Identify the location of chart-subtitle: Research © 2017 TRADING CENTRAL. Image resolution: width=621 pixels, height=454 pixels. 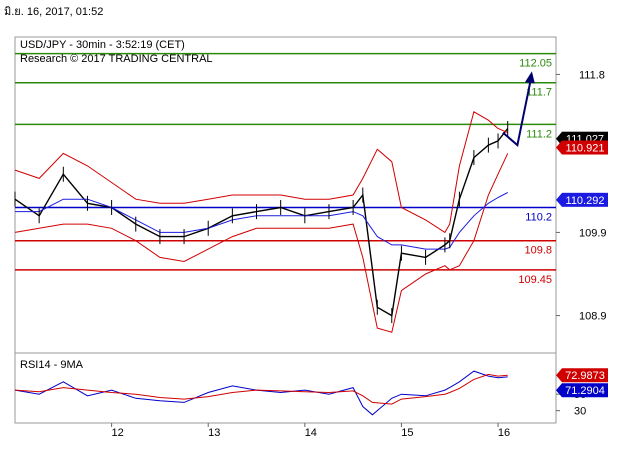
(116, 59).